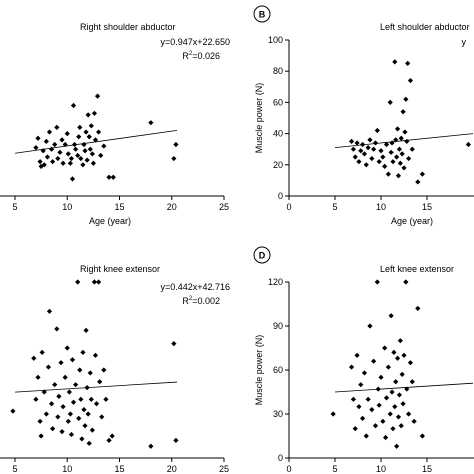 This screenshot has width=474, height=474. Describe the element at coordinates (172, 469) in the screenshot. I see `x-tick-label: 20` at that location.